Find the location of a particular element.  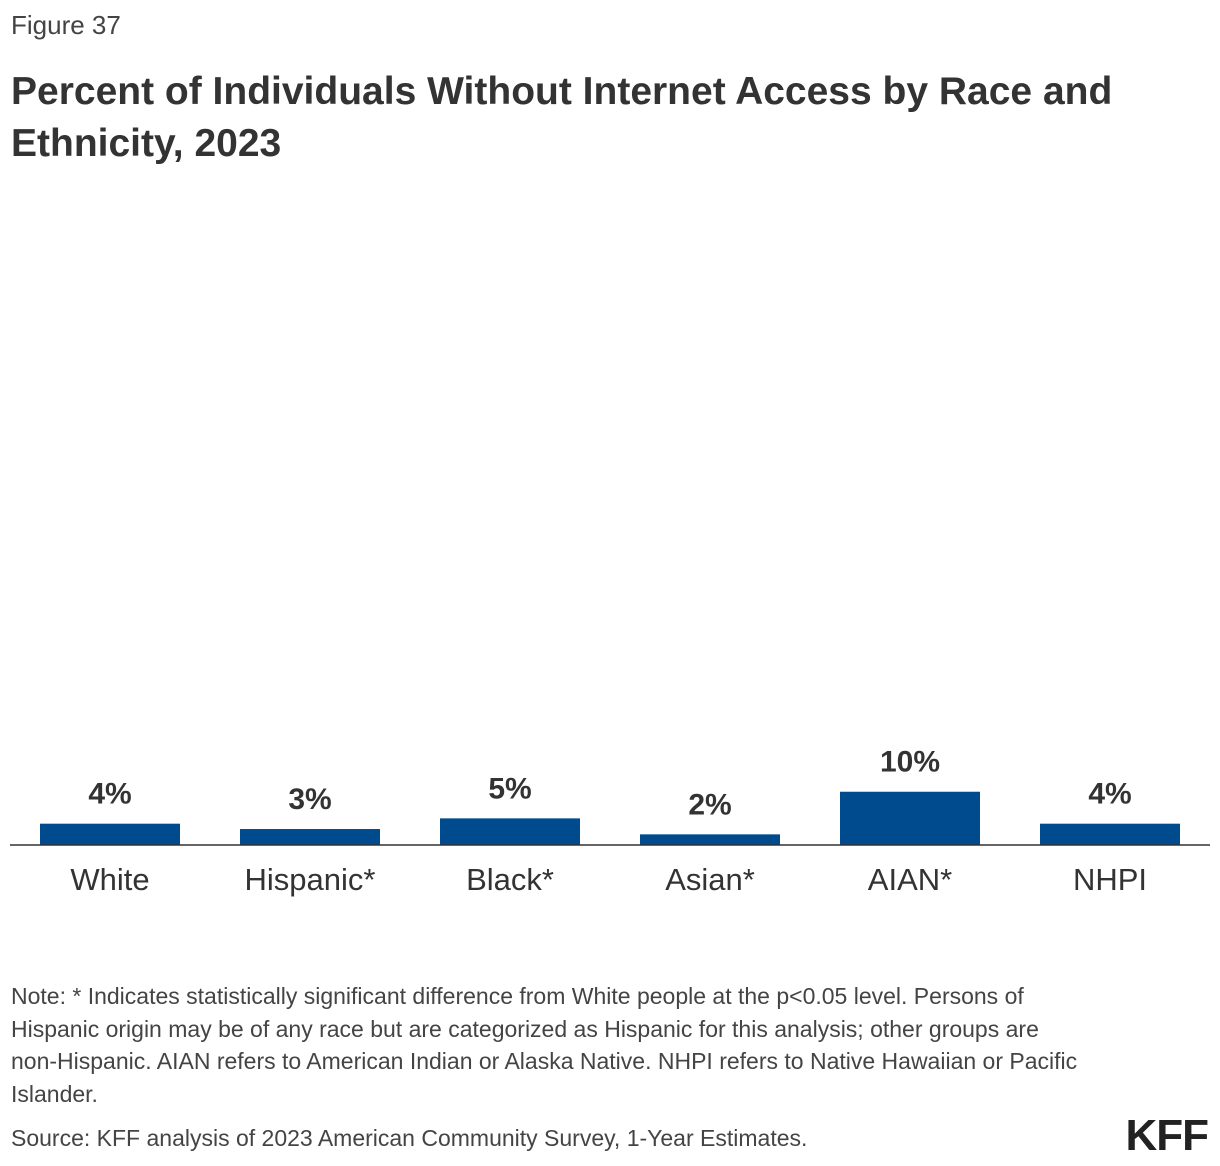

category-label: NHPI is located at coordinates (1110, 879).